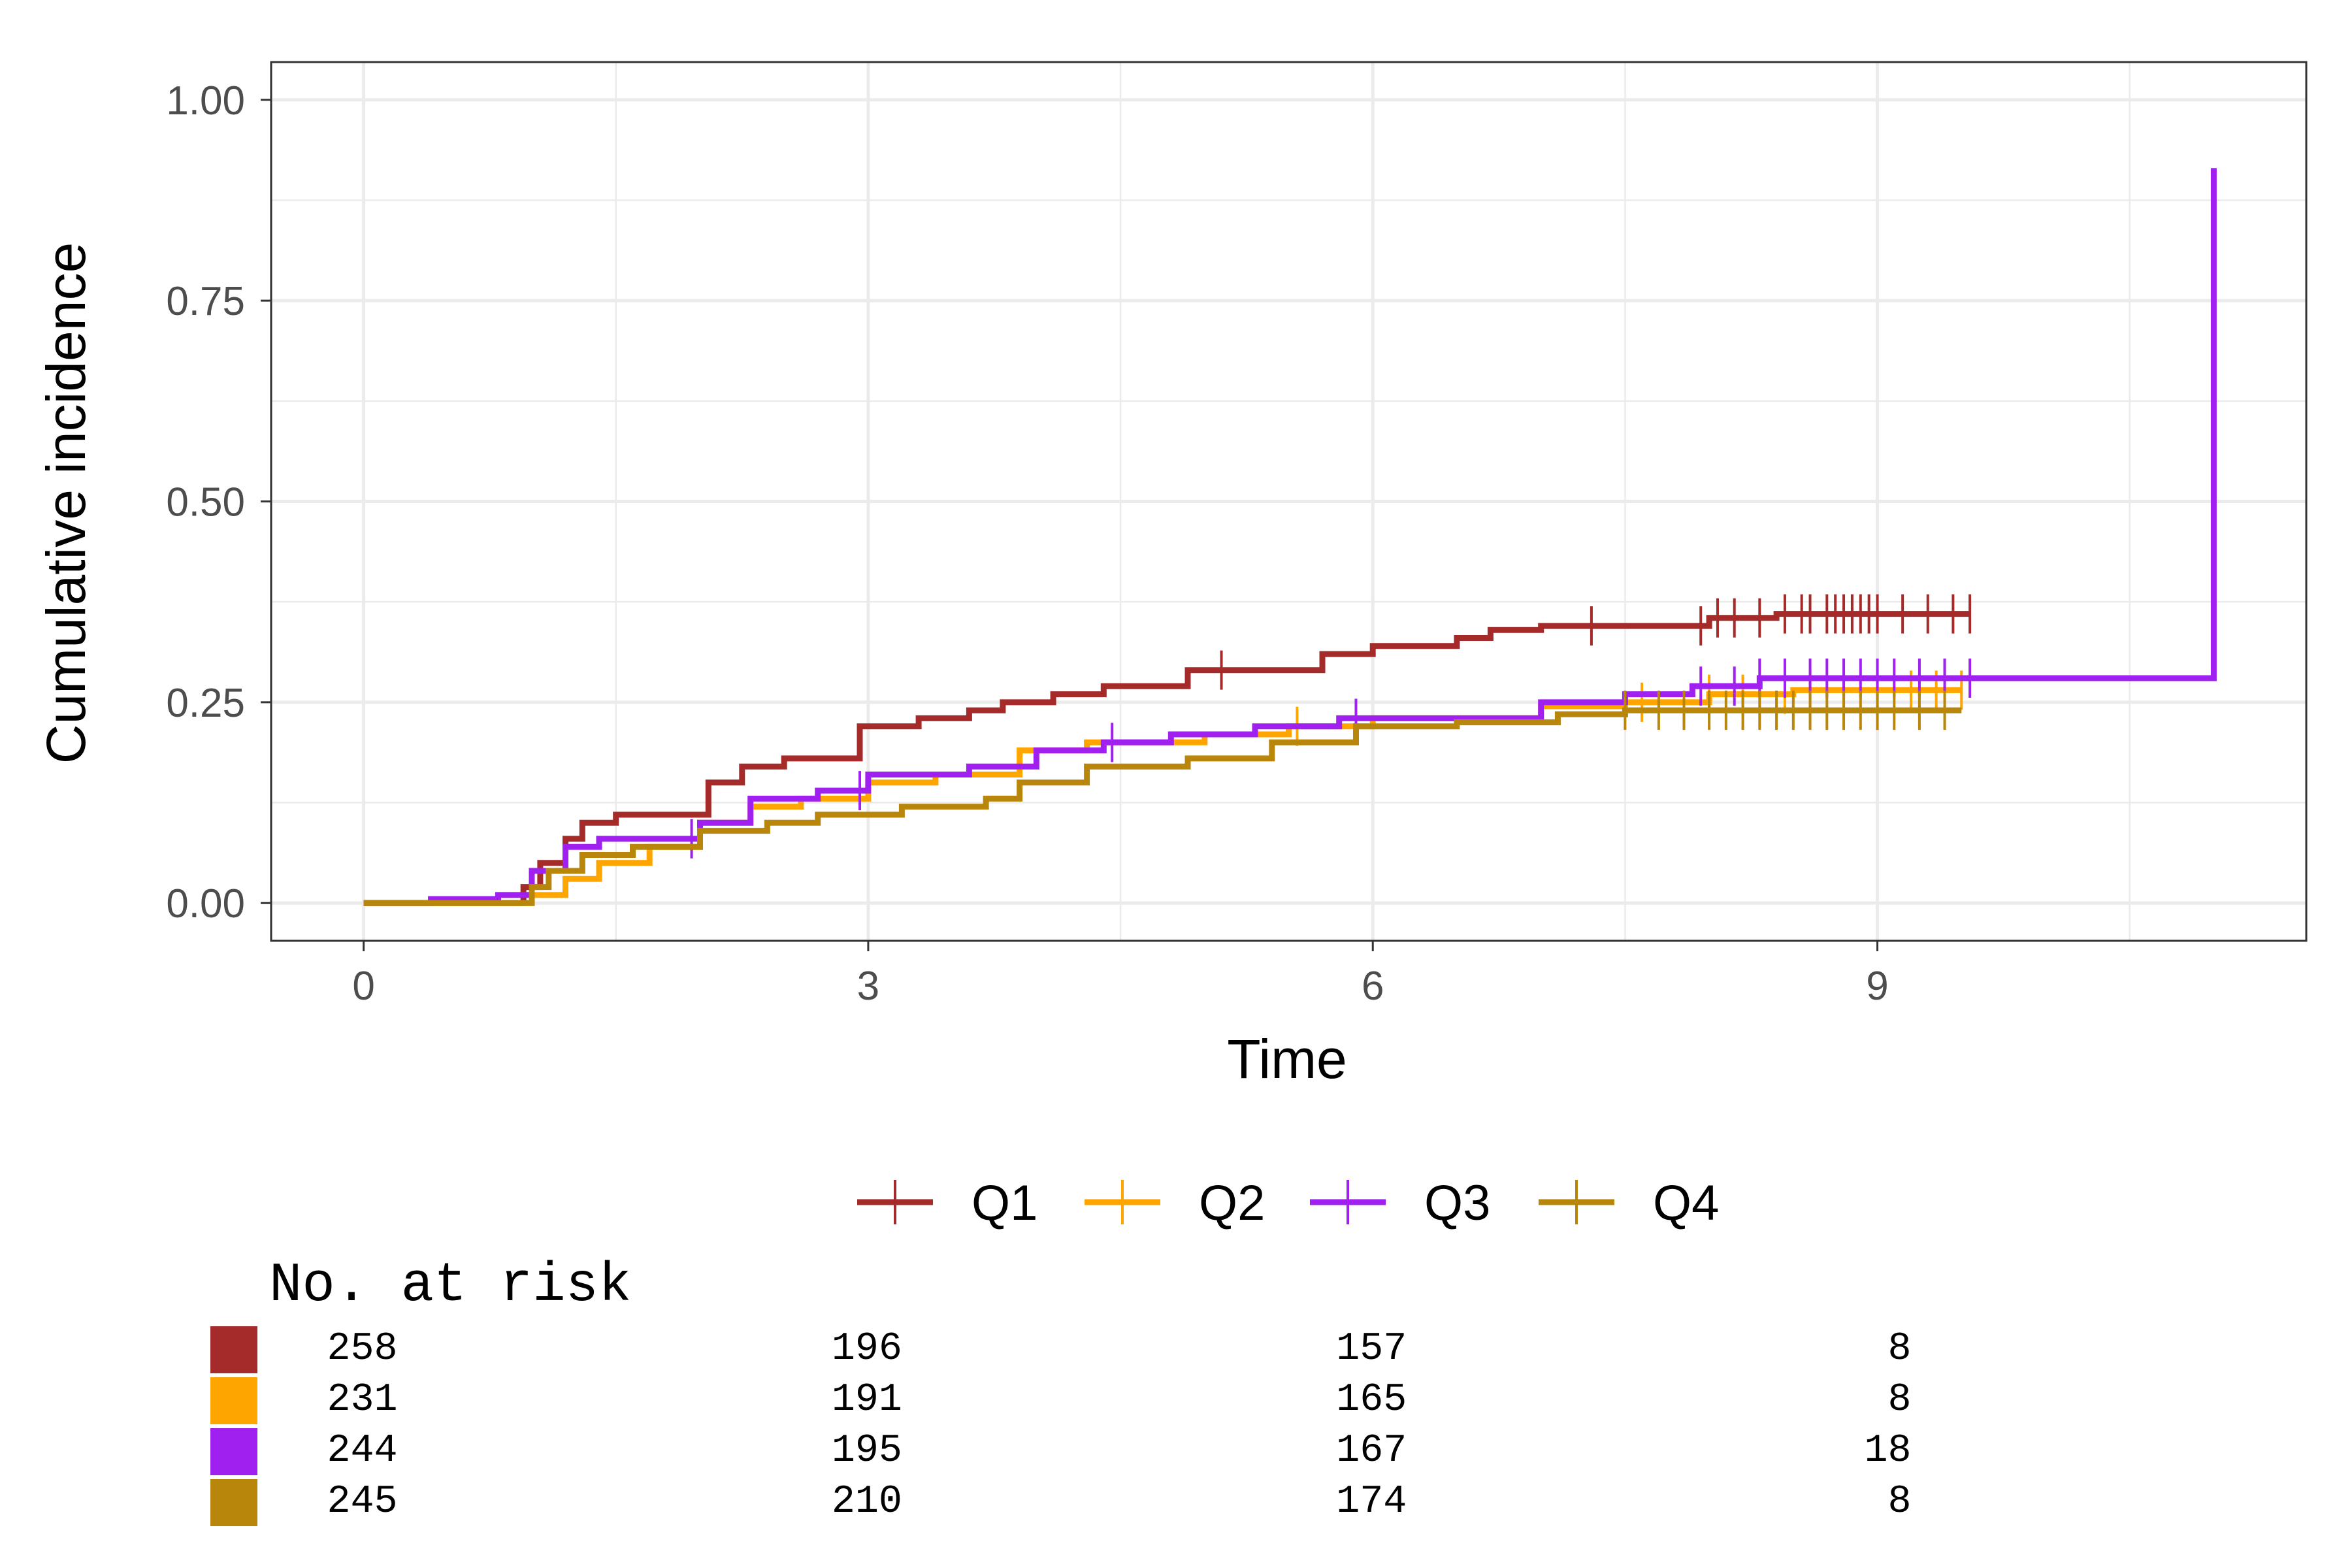  What do you see at coordinates (362, 1349) in the screenshot?
I see `risk-count: 258` at bounding box center [362, 1349].